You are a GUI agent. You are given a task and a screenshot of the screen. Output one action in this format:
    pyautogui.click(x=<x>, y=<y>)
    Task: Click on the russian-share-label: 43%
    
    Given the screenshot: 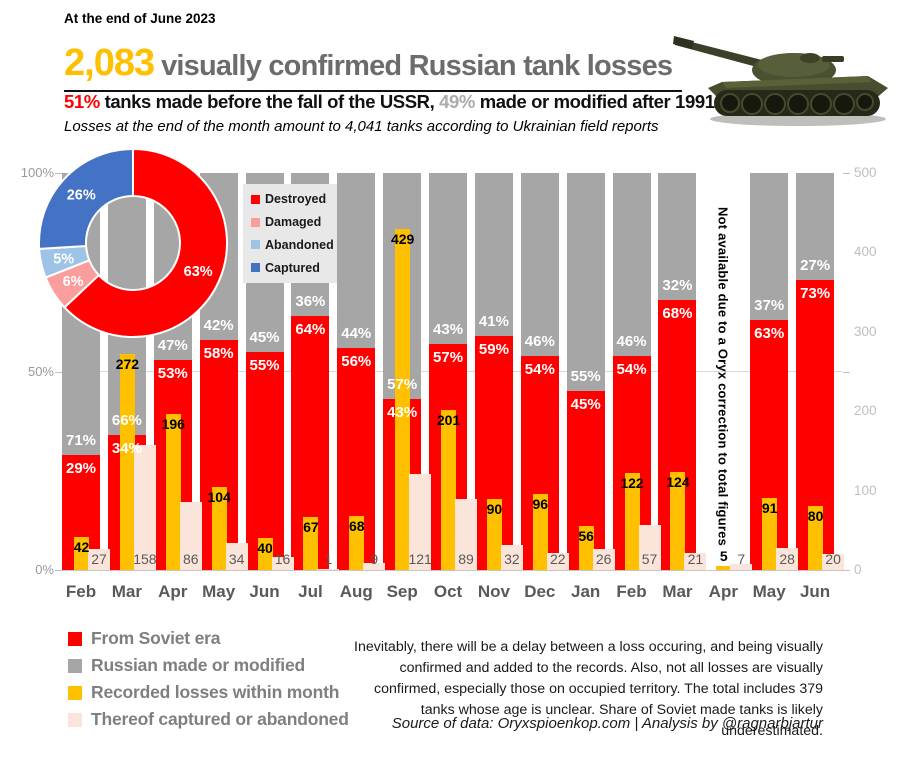 What is the action you would take?
    pyautogui.click(x=448, y=329)
    